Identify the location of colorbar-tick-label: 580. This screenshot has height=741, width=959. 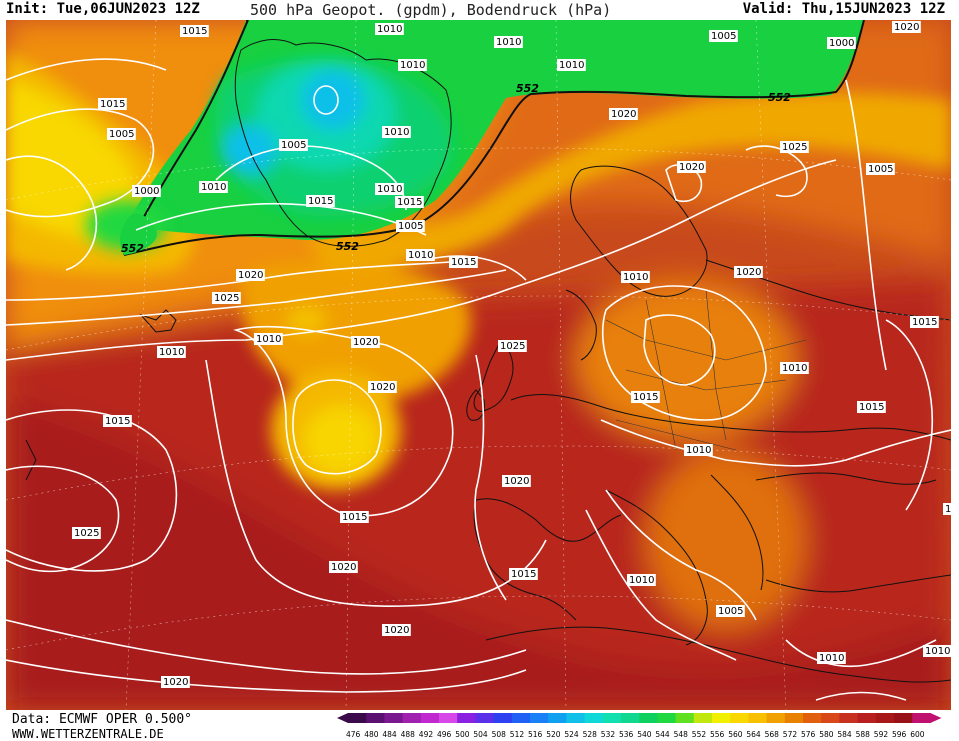
(826, 734).